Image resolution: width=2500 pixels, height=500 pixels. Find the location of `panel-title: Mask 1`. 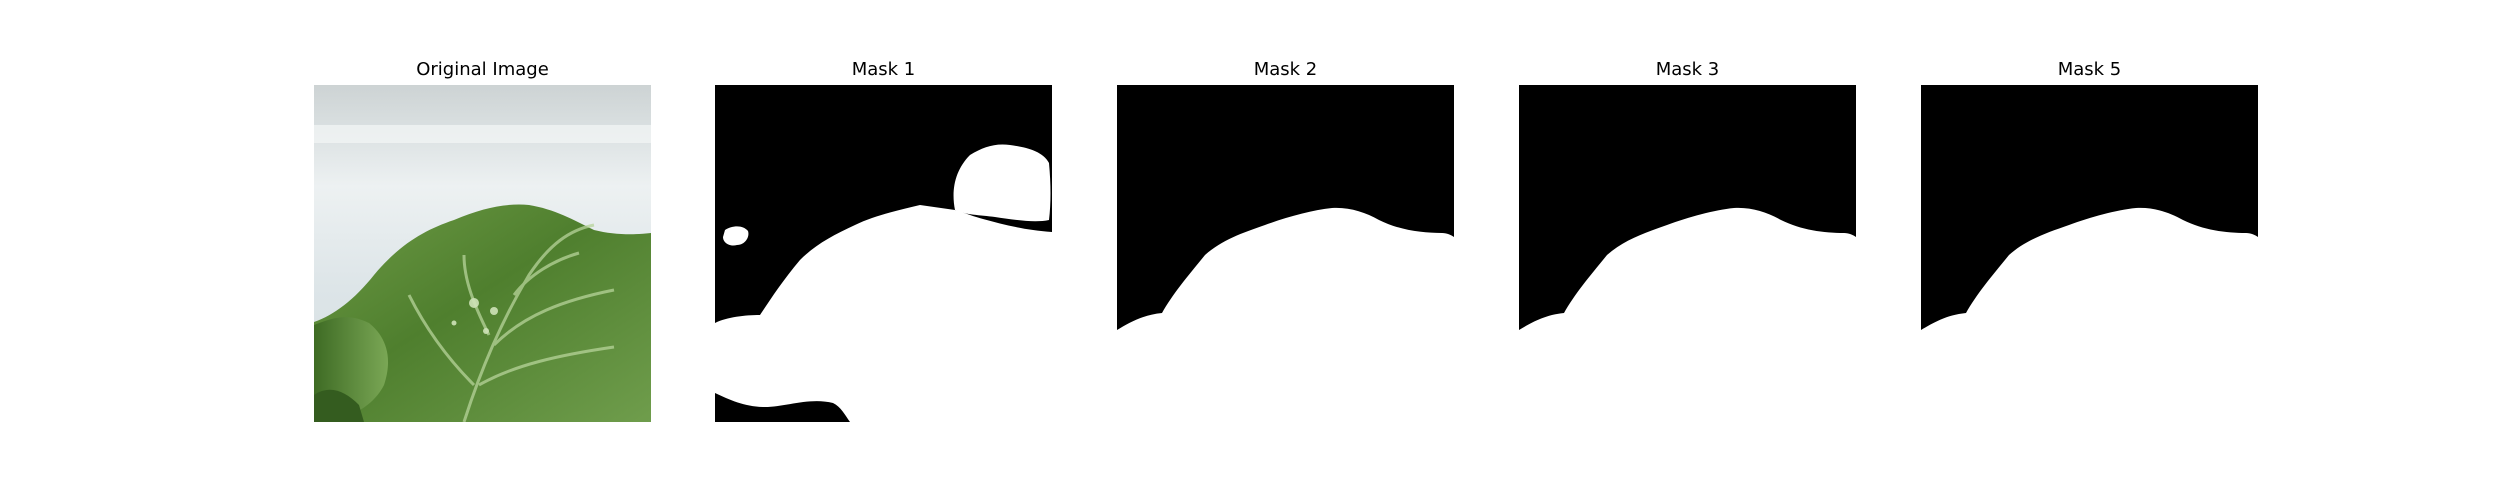

panel-title: Mask 1 is located at coordinates (883, 69).